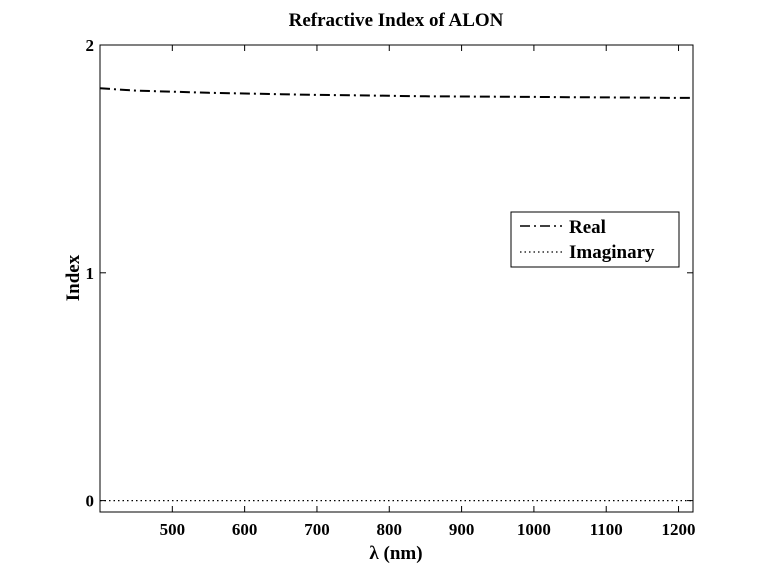  Describe the element at coordinates (390, 529) in the screenshot. I see `x-tick-label: 800` at that location.